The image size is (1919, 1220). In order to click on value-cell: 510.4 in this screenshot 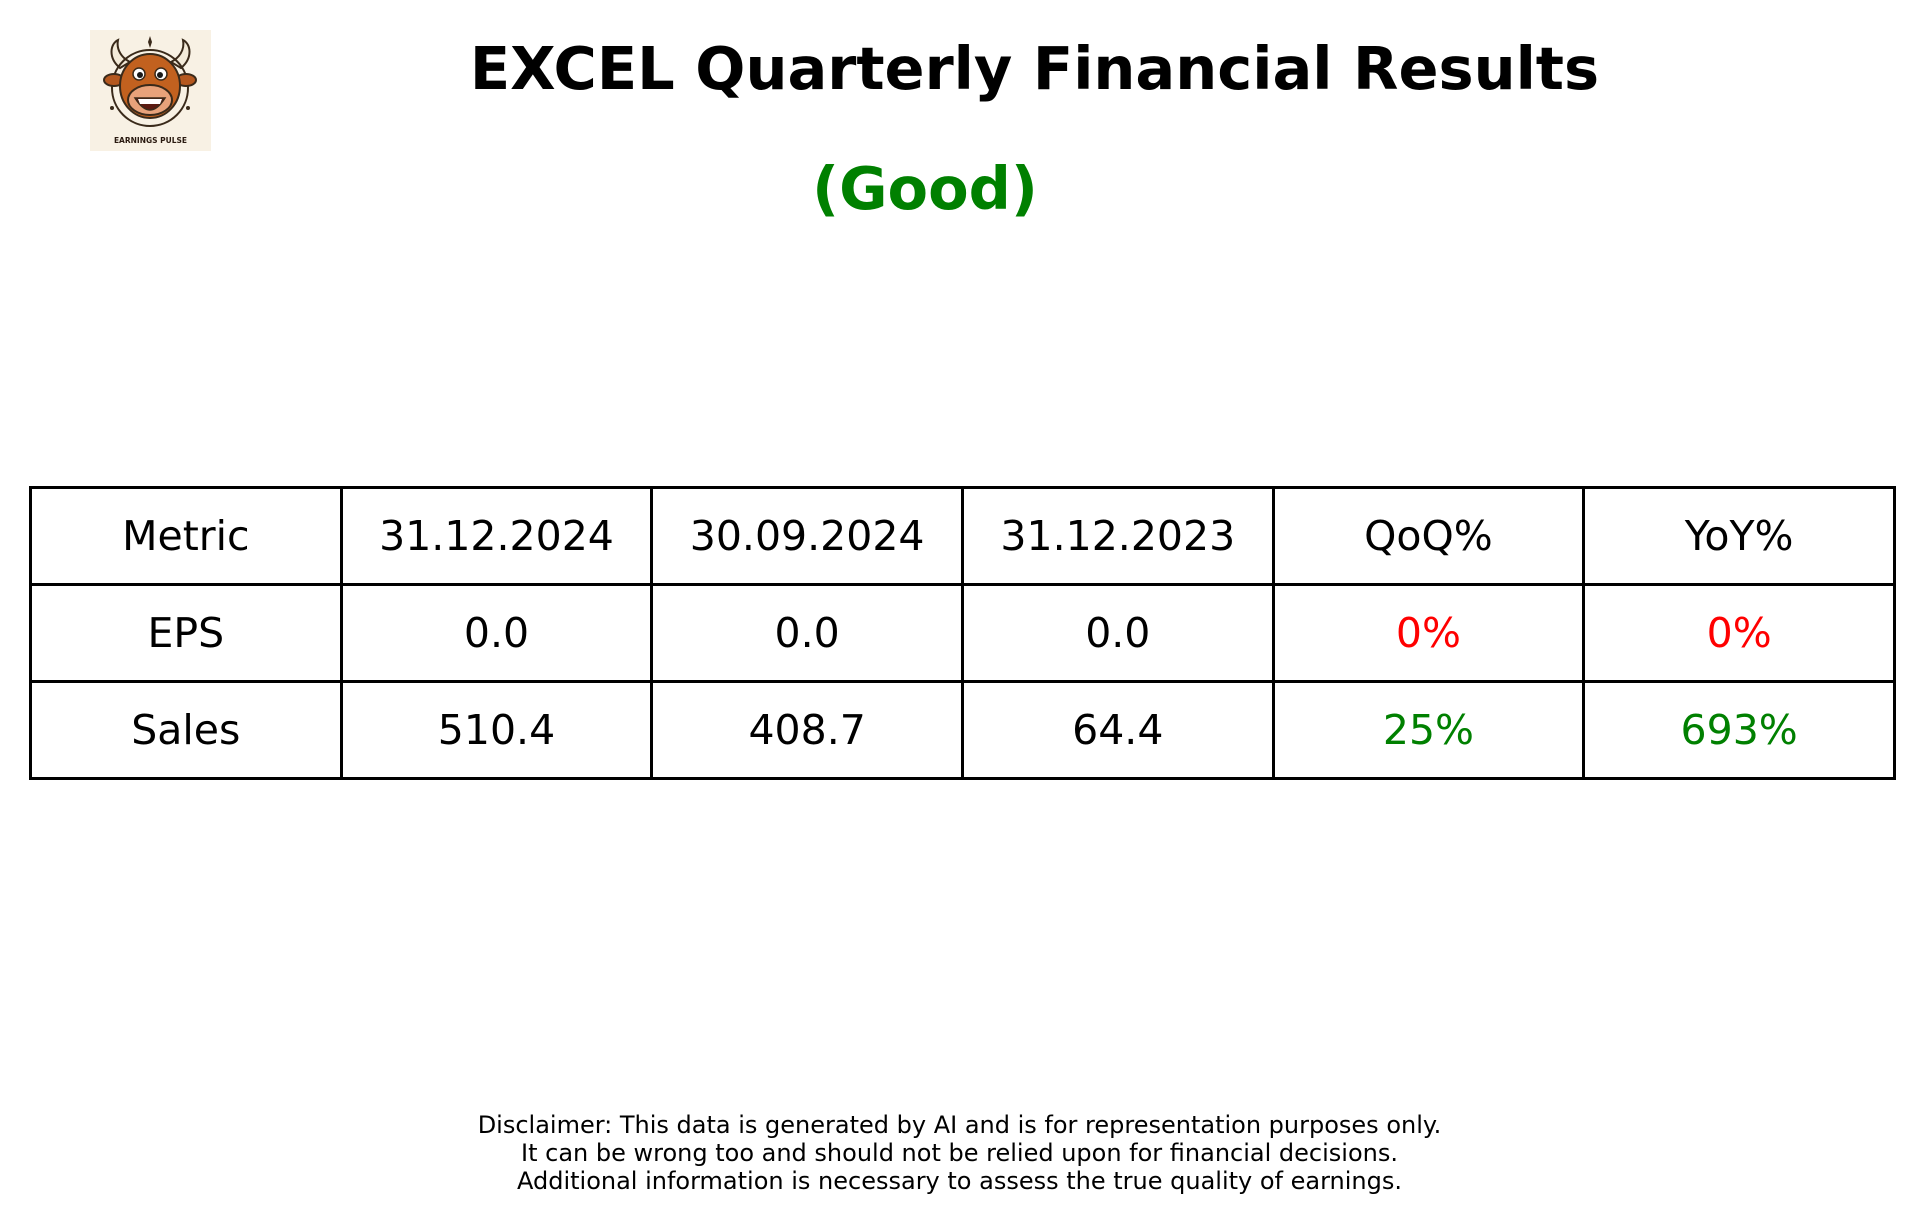, I will do `click(496, 730)`.